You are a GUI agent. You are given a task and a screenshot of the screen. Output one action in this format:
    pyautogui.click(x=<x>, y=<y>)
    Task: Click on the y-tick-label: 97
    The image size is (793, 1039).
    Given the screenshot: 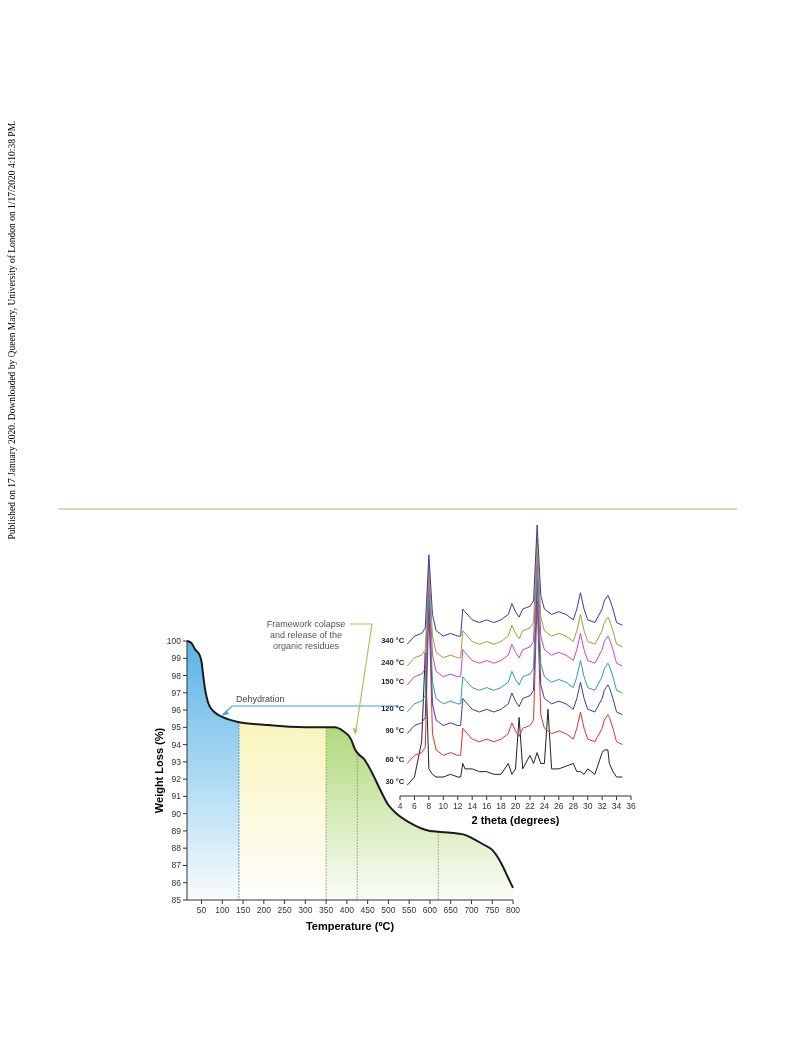 What is the action you would take?
    pyautogui.click(x=176, y=692)
    